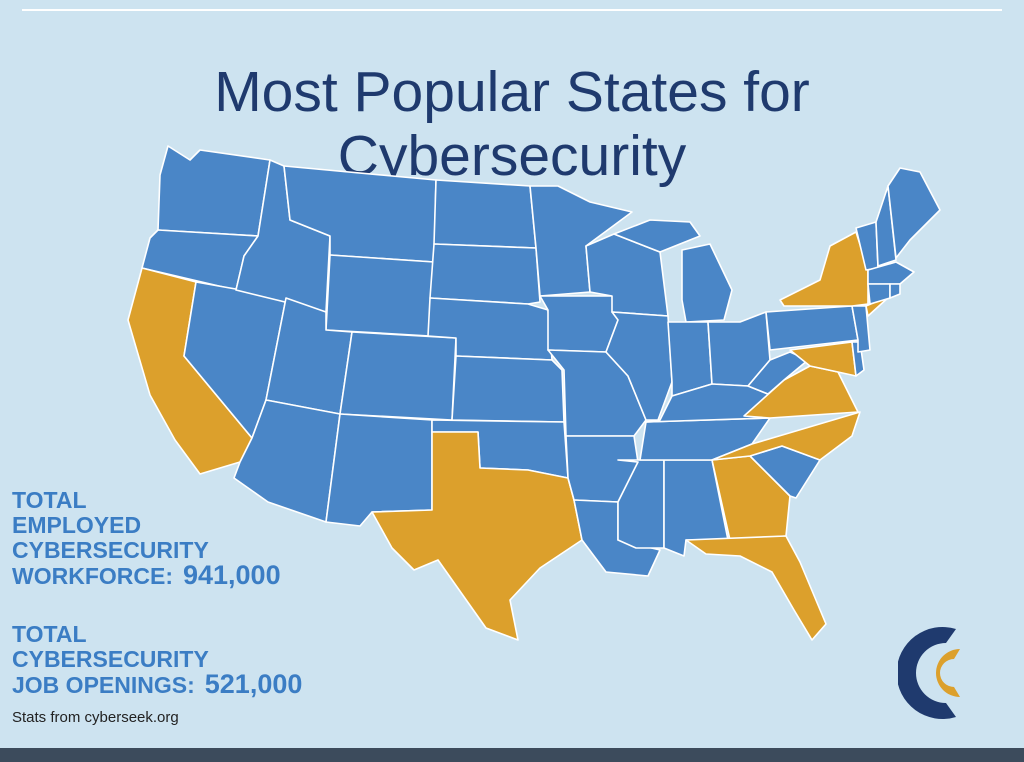  I want to click on state-north-dakota, so click(485, 214).